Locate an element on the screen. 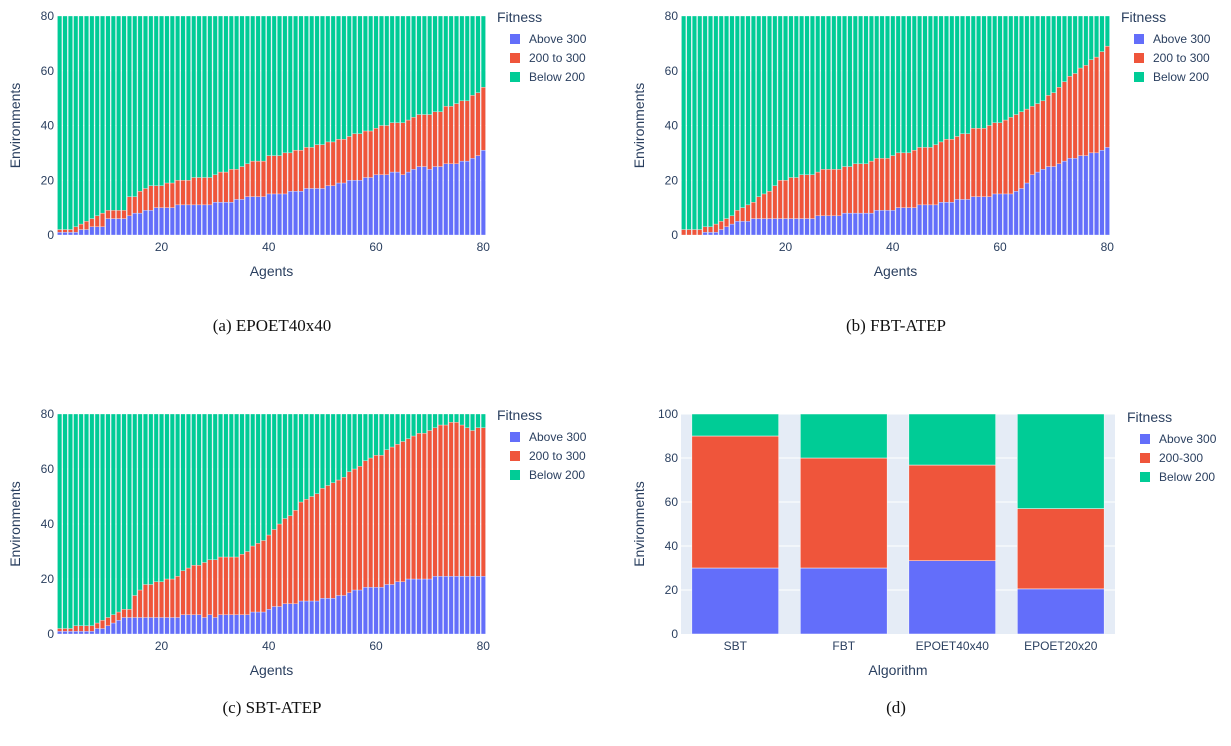  y-axis-title: Environments is located at coordinates (15, 126).